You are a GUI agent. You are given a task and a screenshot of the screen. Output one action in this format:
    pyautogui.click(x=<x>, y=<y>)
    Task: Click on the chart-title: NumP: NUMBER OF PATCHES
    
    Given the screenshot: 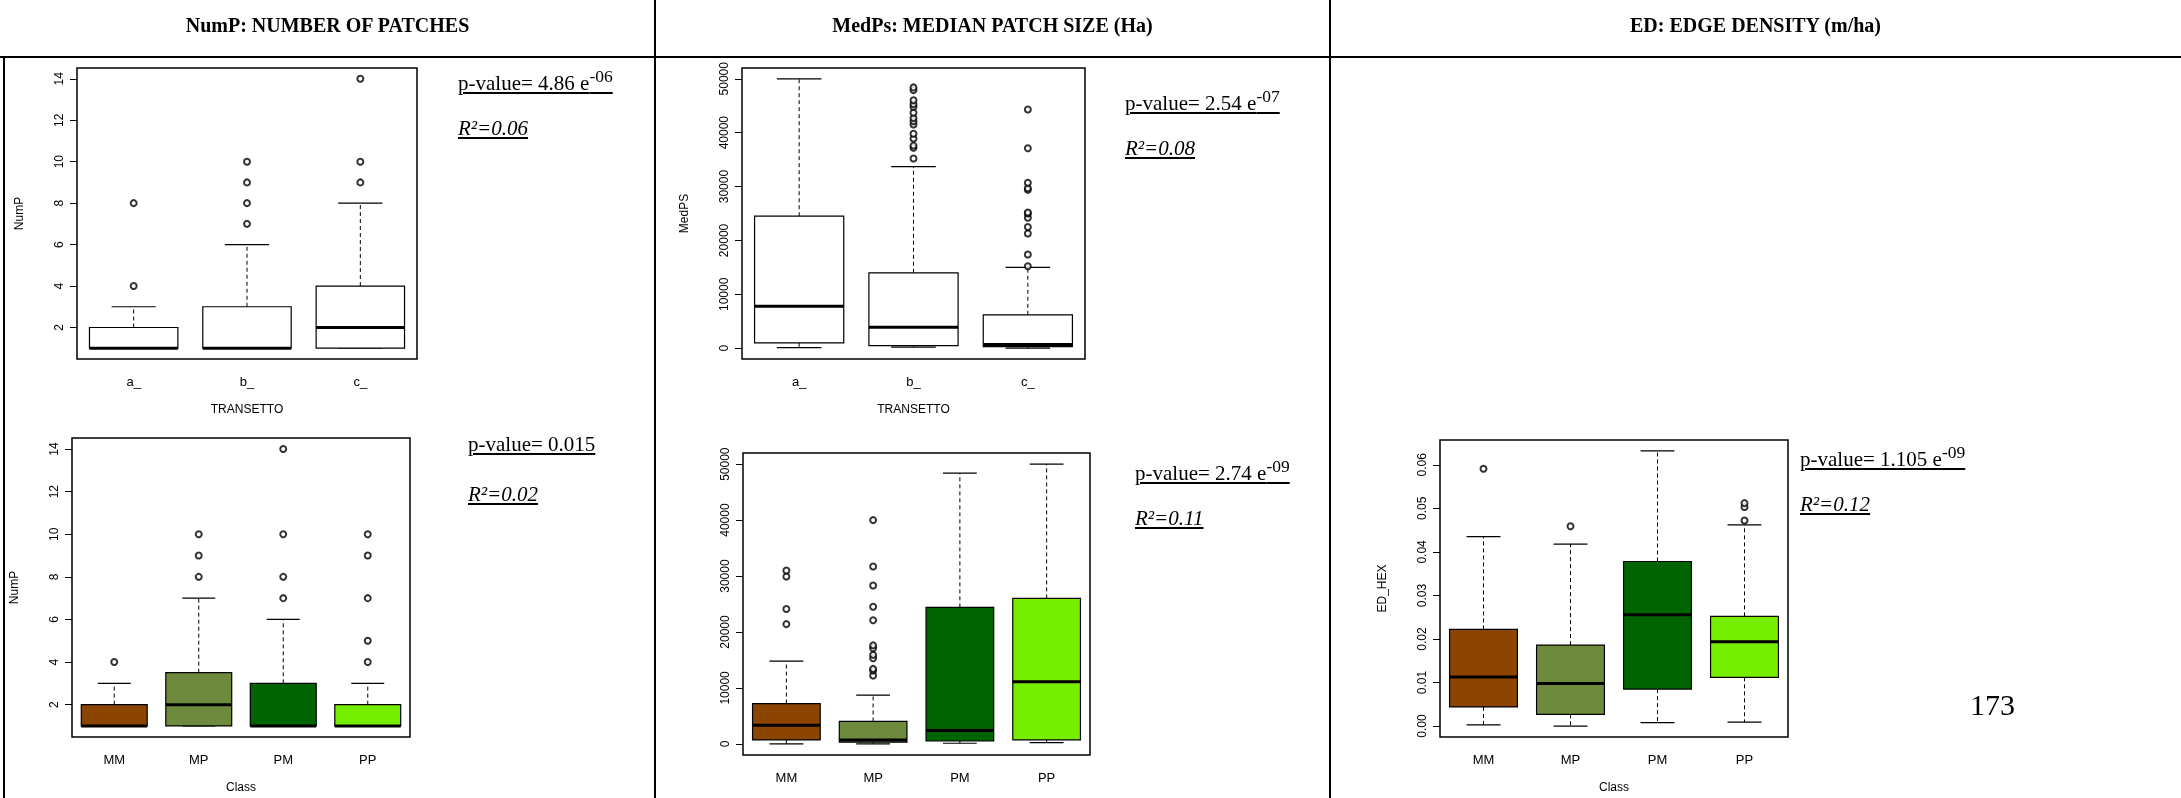 What is the action you would take?
    pyautogui.click(x=327, y=25)
    